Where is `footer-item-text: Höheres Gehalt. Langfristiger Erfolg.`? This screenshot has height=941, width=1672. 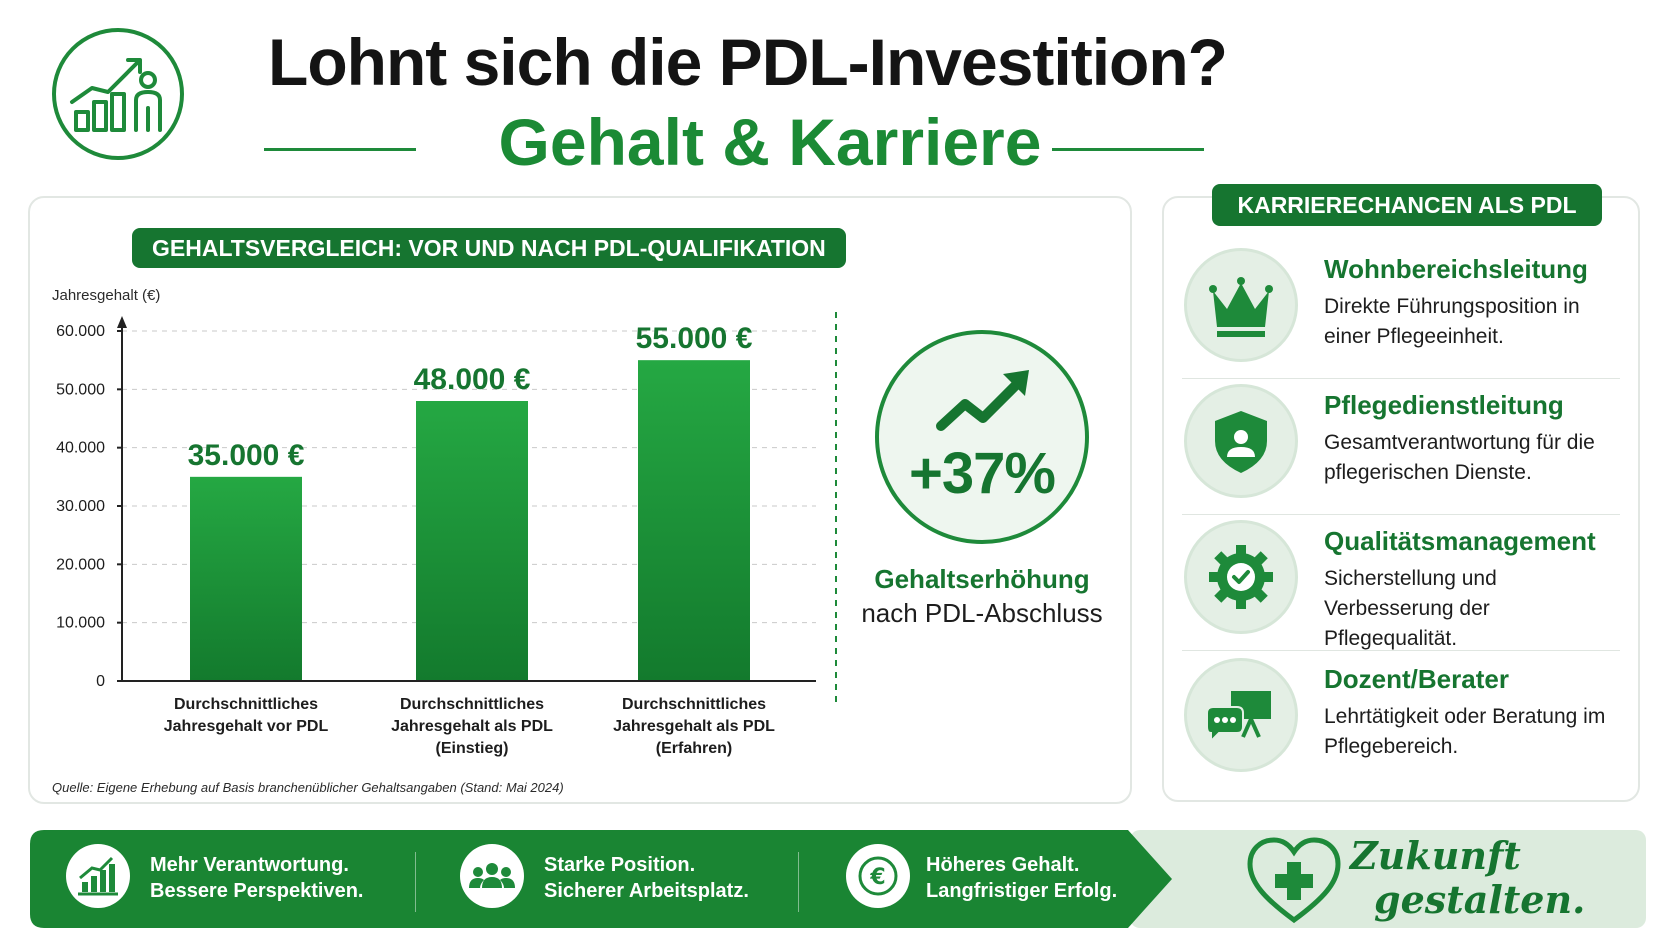
footer-item-text: Höheres Gehalt. Langfristiger Erfolg. is located at coordinates (1022, 878).